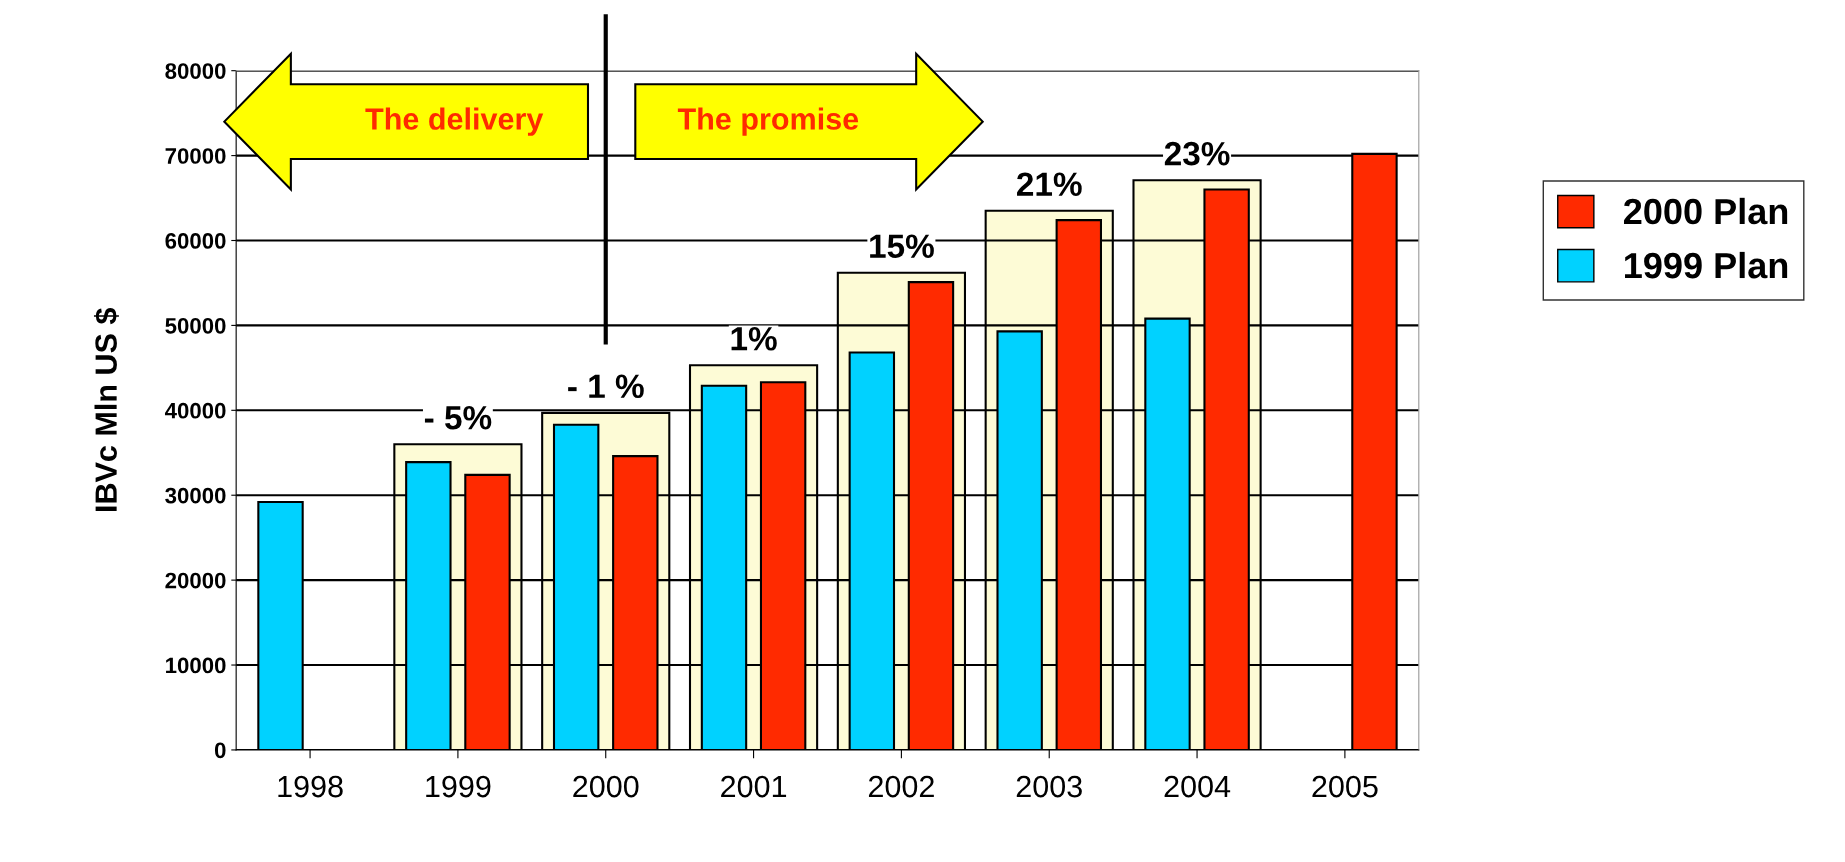 Image resolution: width=1845 pixels, height=862 pixels. I want to click on x-tick-label: 2001, so click(754, 786).